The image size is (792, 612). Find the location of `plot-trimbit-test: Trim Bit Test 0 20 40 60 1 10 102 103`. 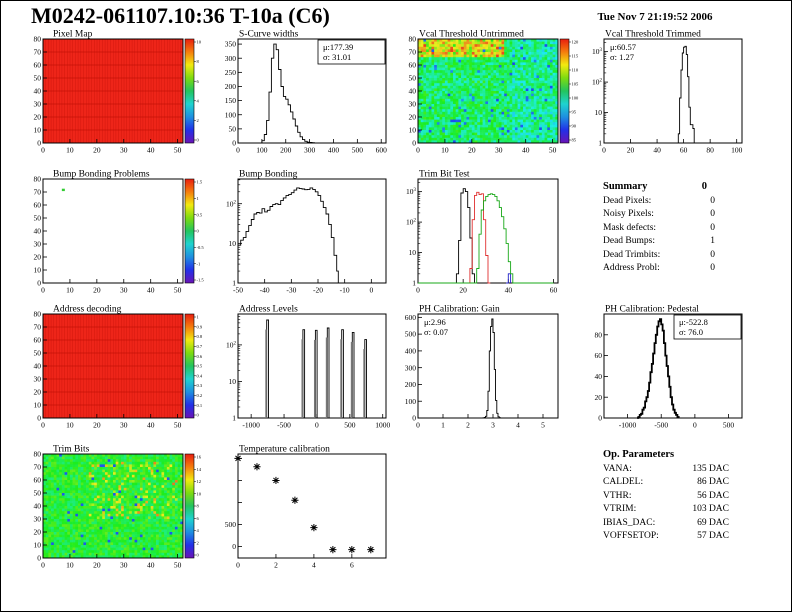

plot-trimbit-test: Trim Bit Test 0 20 40 60 1 10 102 103 is located at coordinates (482, 232).